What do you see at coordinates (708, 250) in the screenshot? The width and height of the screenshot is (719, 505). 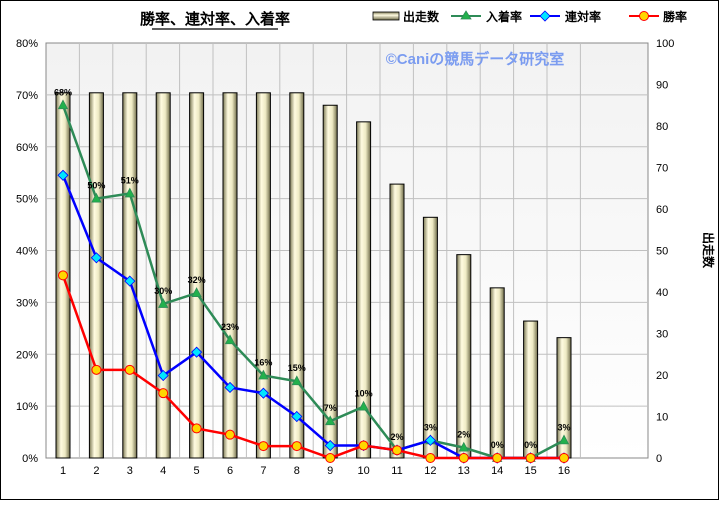 I see `y2-axis-label: 出走数` at bounding box center [708, 250].